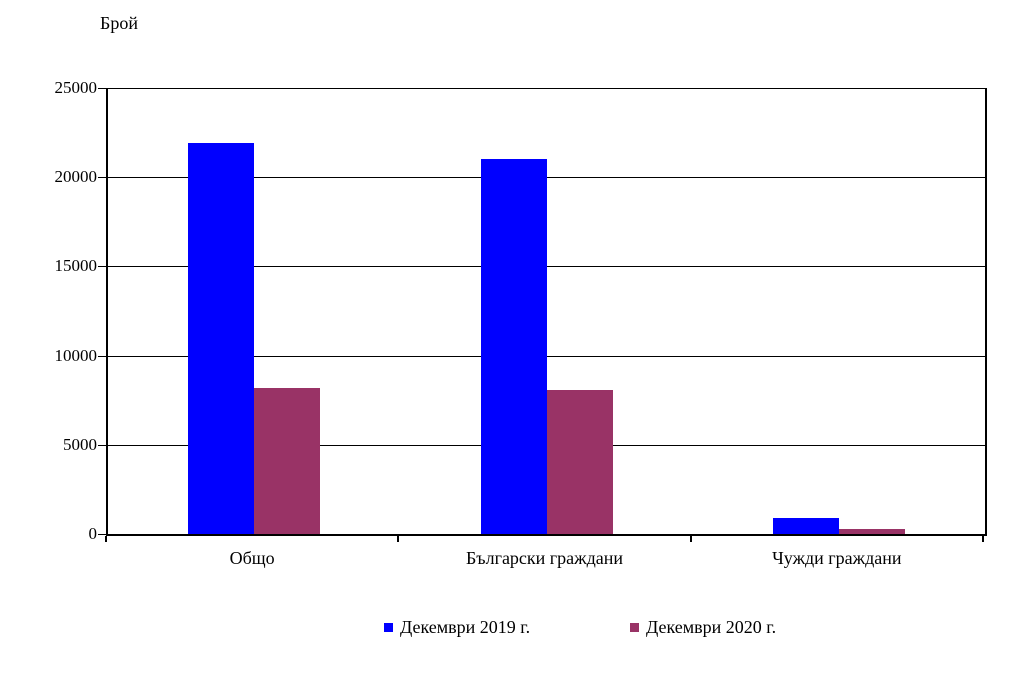 This screenshot has width=1027, height=675. What do you see at coordinates (80, 444) in the screenshot?
I see `y-tick-label: 5000` at bounding box center [80, 444].